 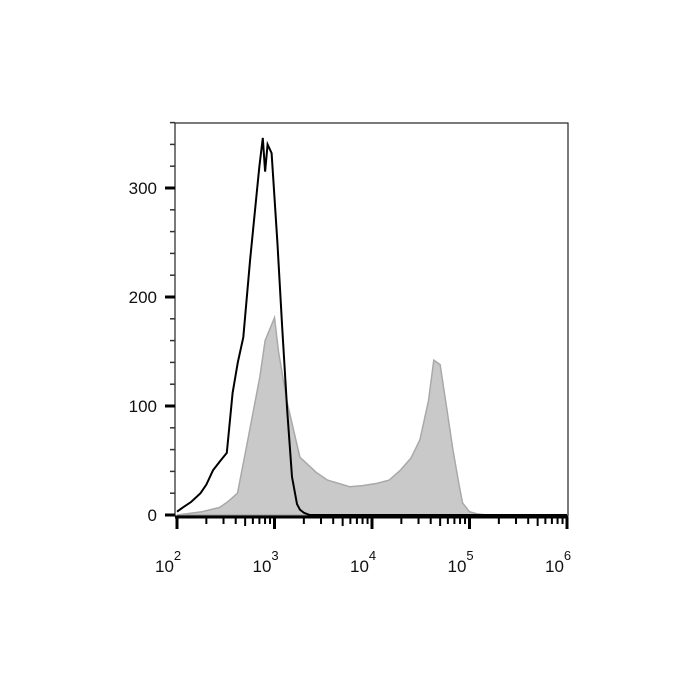 I want to click on x-tick-label: 10⁵, so click(x=461, y=562).